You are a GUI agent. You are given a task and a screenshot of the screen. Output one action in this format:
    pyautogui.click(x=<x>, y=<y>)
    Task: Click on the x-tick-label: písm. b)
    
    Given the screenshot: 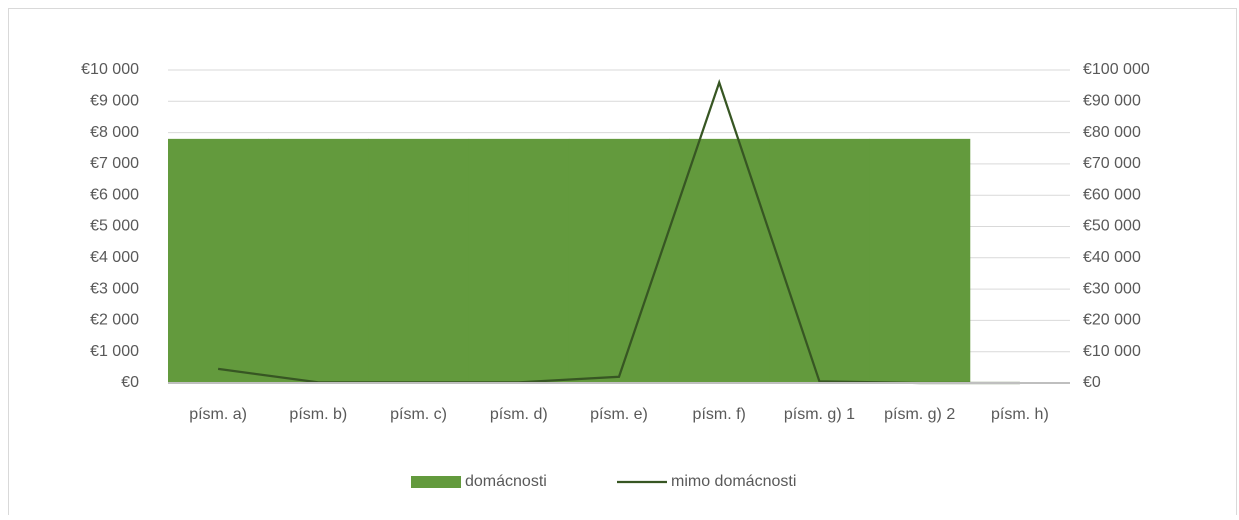 What is the action you would take?
    pyautogui.click(x=318, y=414)
    